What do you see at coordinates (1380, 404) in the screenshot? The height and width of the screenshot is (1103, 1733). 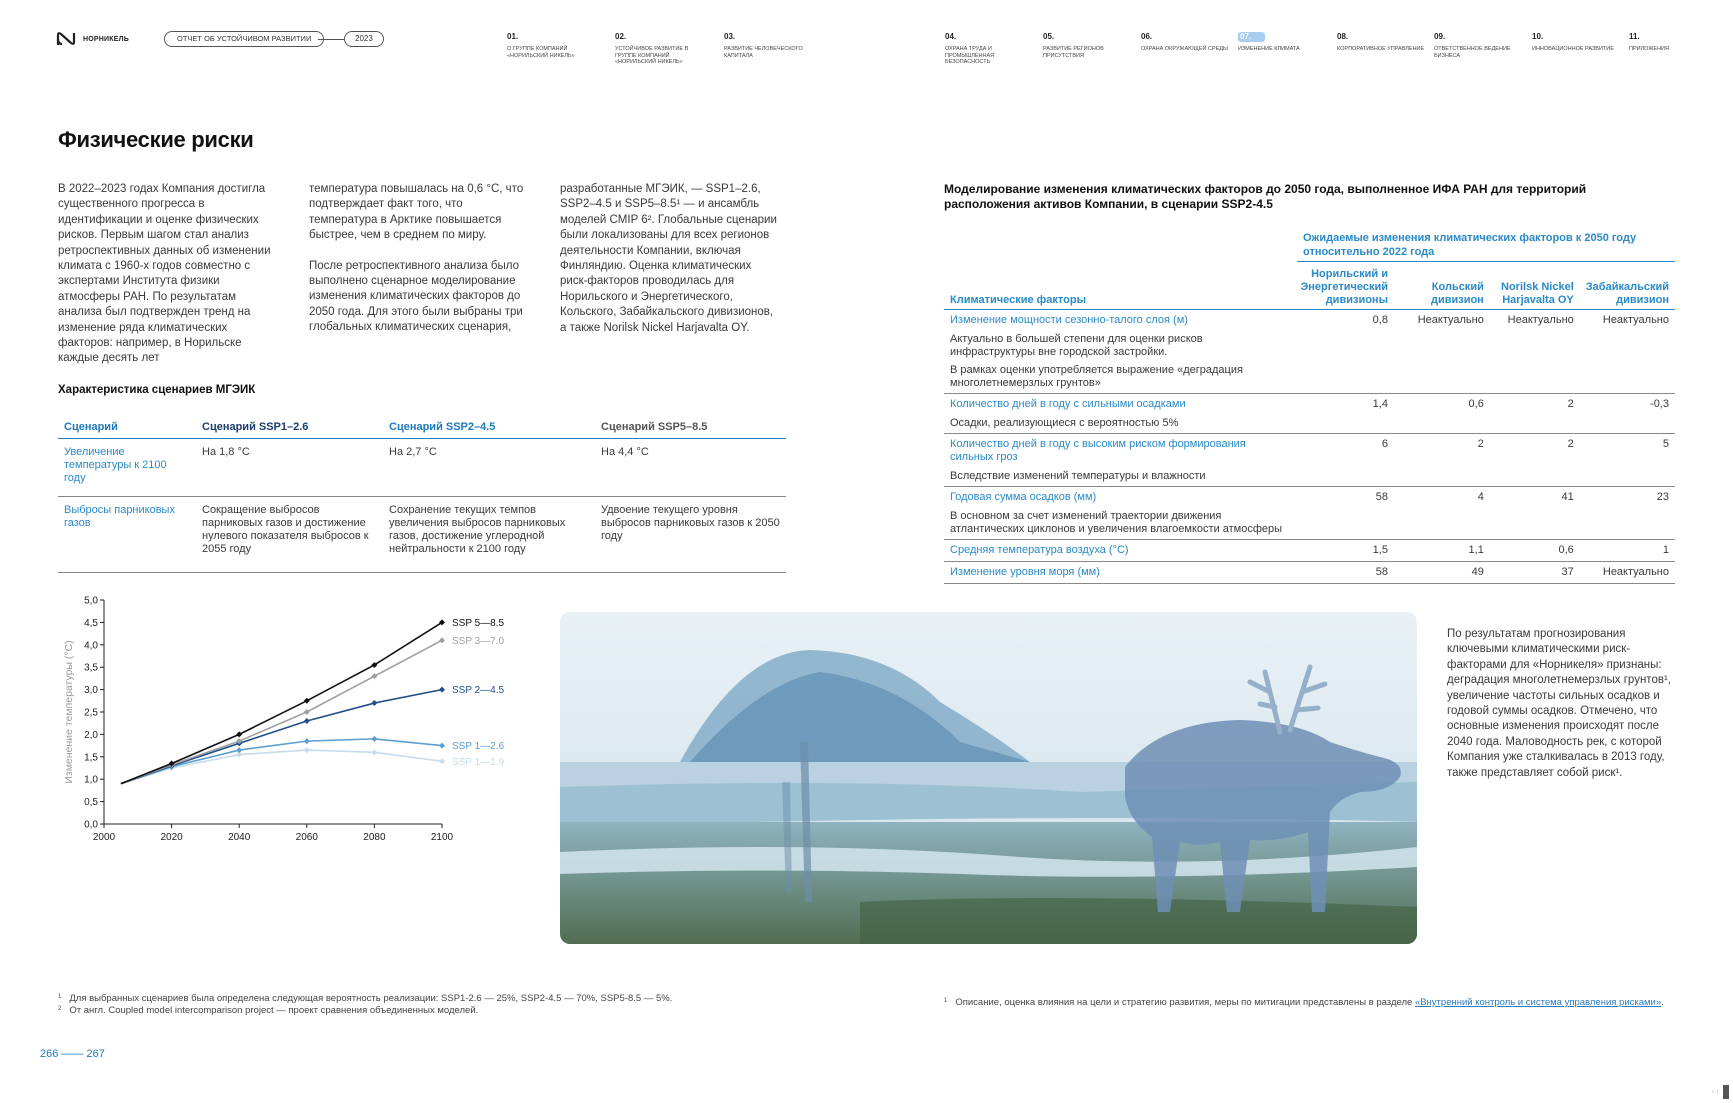 I see `table-cell: 1,4` at bounding box center [1380, 404].